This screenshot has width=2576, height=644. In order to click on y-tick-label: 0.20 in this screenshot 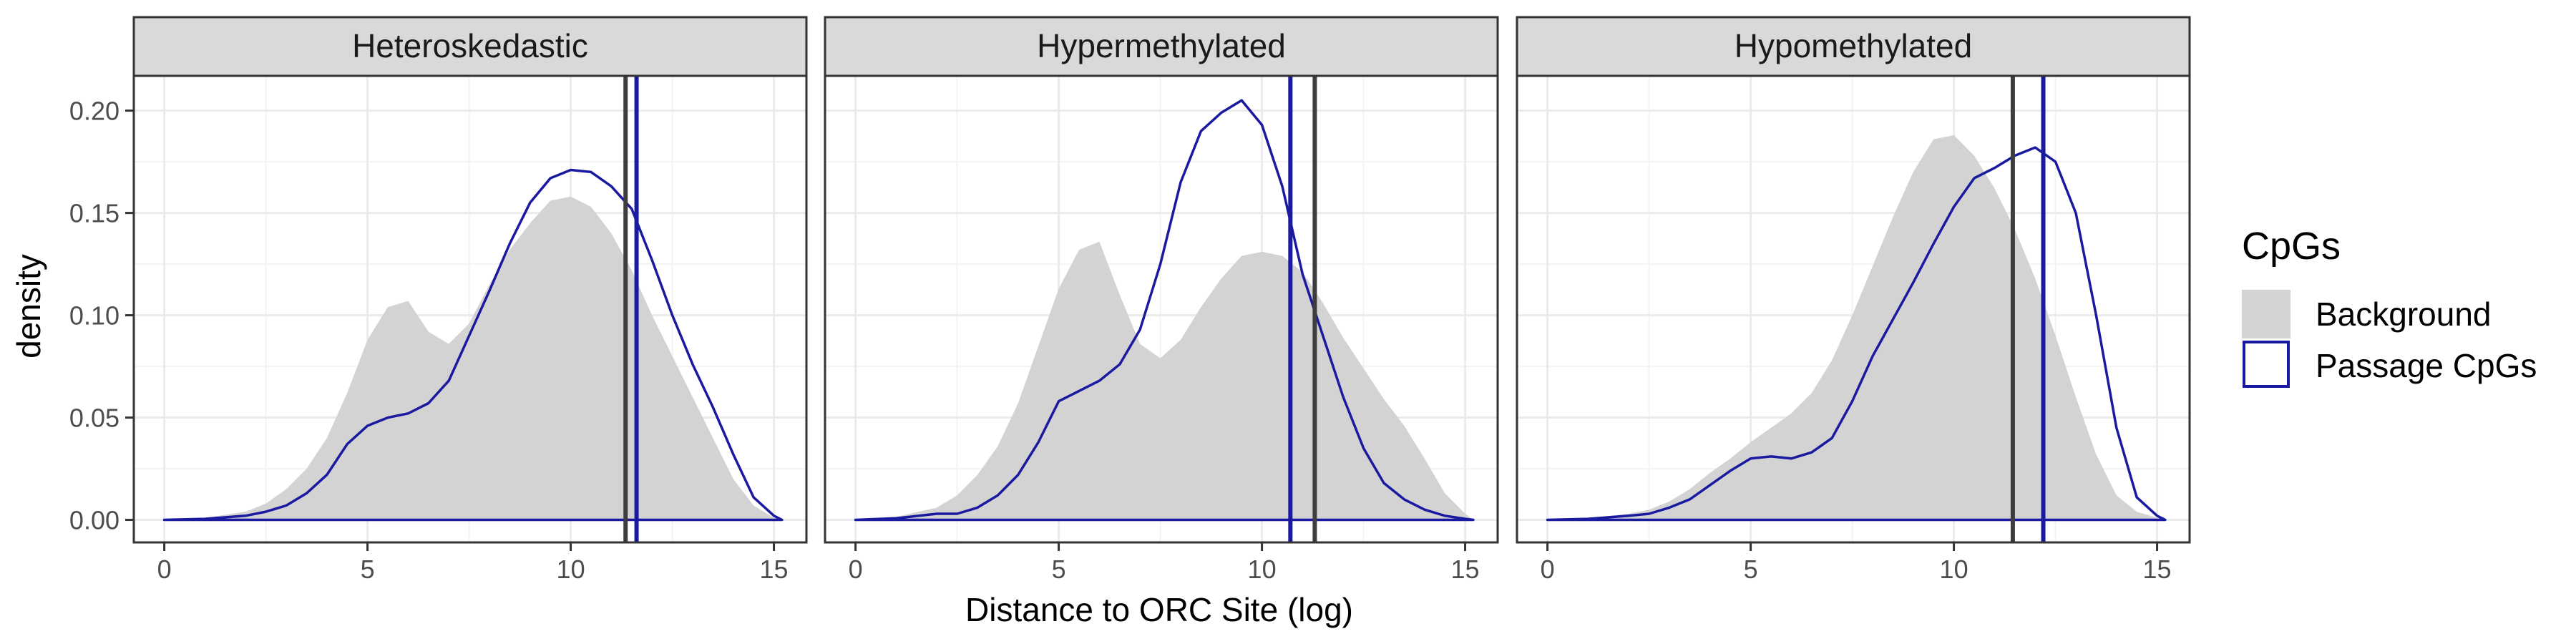, I will do `click(94, 111)`.